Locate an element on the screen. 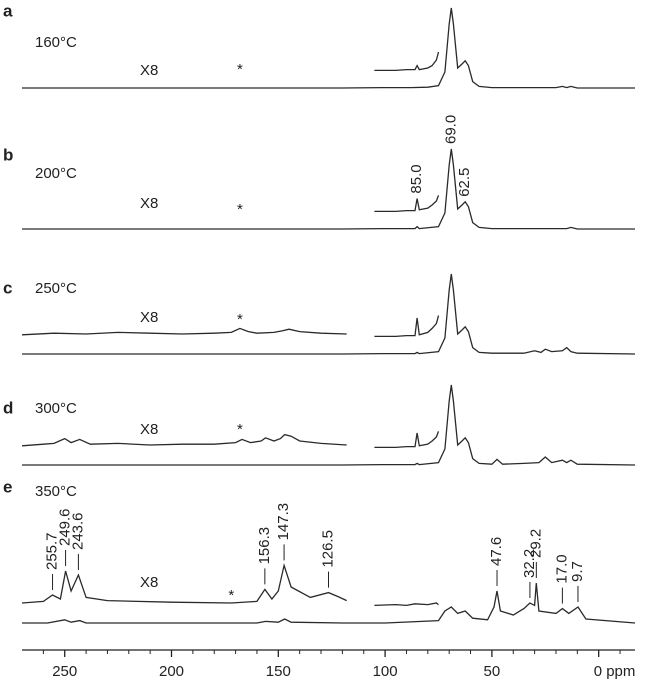 This screenshot has height=685, width=648. peak-label: 147.3 is located at coordinates (283, 522).